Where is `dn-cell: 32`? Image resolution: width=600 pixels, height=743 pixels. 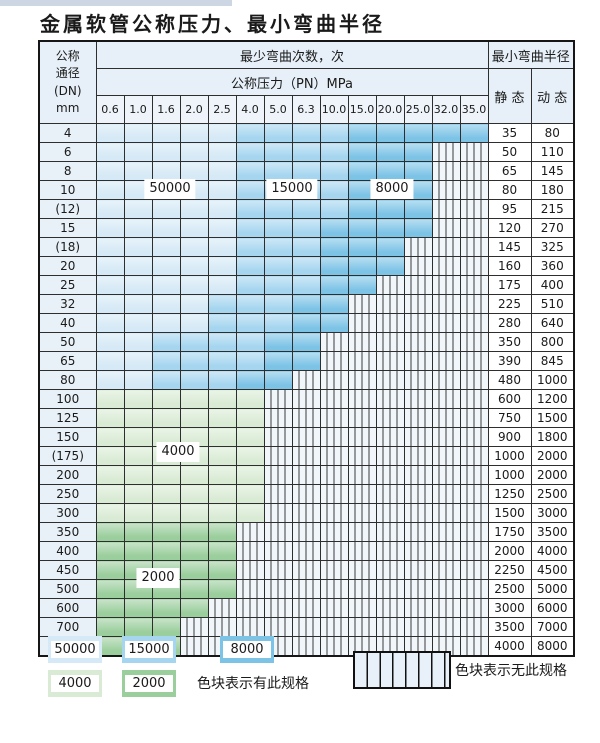
dn-cell: 32 is located at coordinates (67, 304).